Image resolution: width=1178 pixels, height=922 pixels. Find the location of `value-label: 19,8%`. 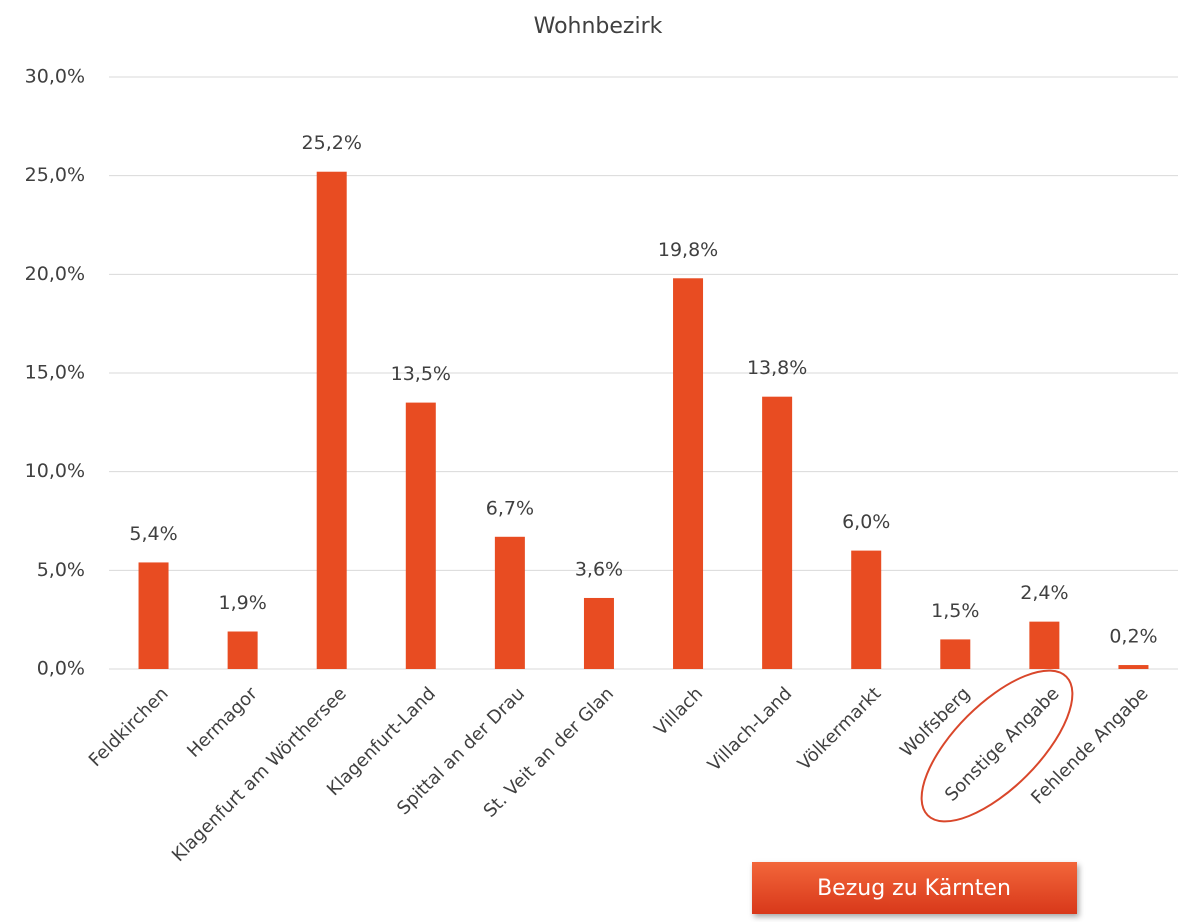

value-label: 19,8% is located at coordinates (688, 250).